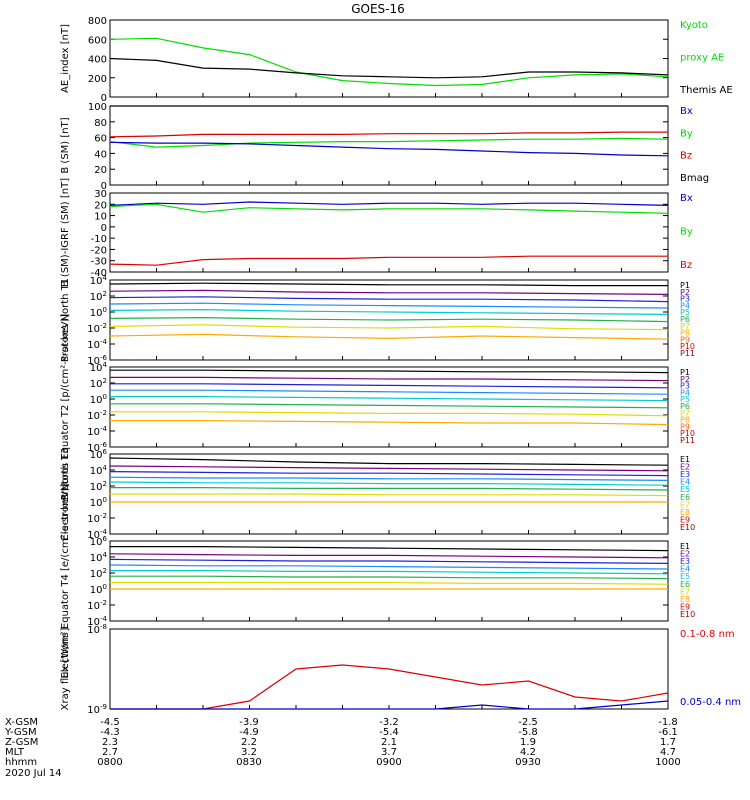 Image resolution: width=750 pixels, height=800 pixels. I want to click on footer-value: 4.2, so click(528, 752).